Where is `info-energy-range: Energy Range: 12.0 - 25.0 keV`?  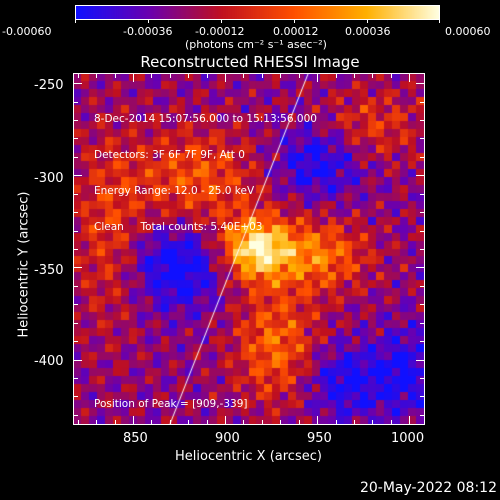 info-energy-range: Energy Range: 12.0 - 25.0 keV is located at coordinates (174, 191).